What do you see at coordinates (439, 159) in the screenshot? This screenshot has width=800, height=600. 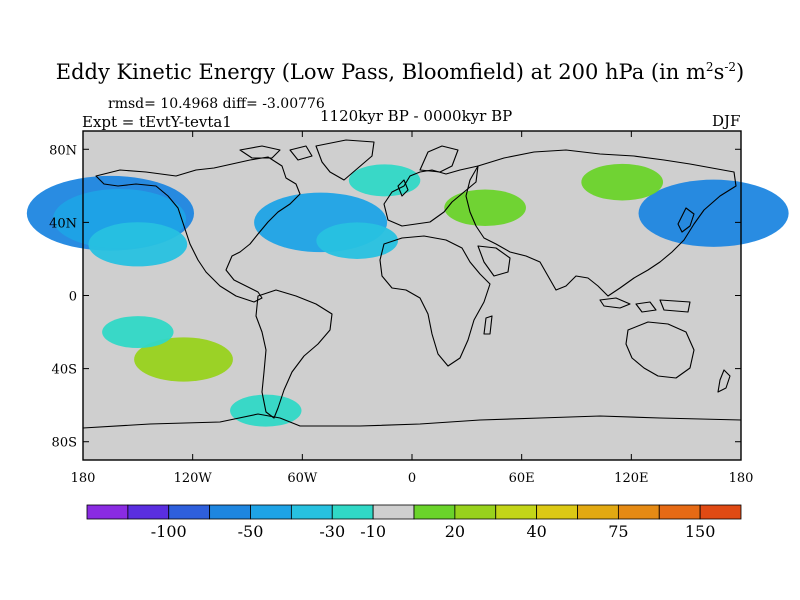 I see `coast-scandinavia` at bounding box center [439, 159].